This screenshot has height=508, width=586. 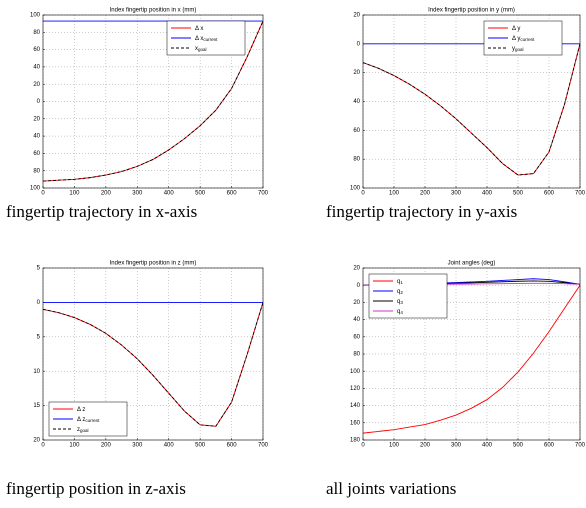 What do you see at coordinates (36, 372) in the screenshot?
I see `y-tick-label: 10` at bounding box center [36, 372].